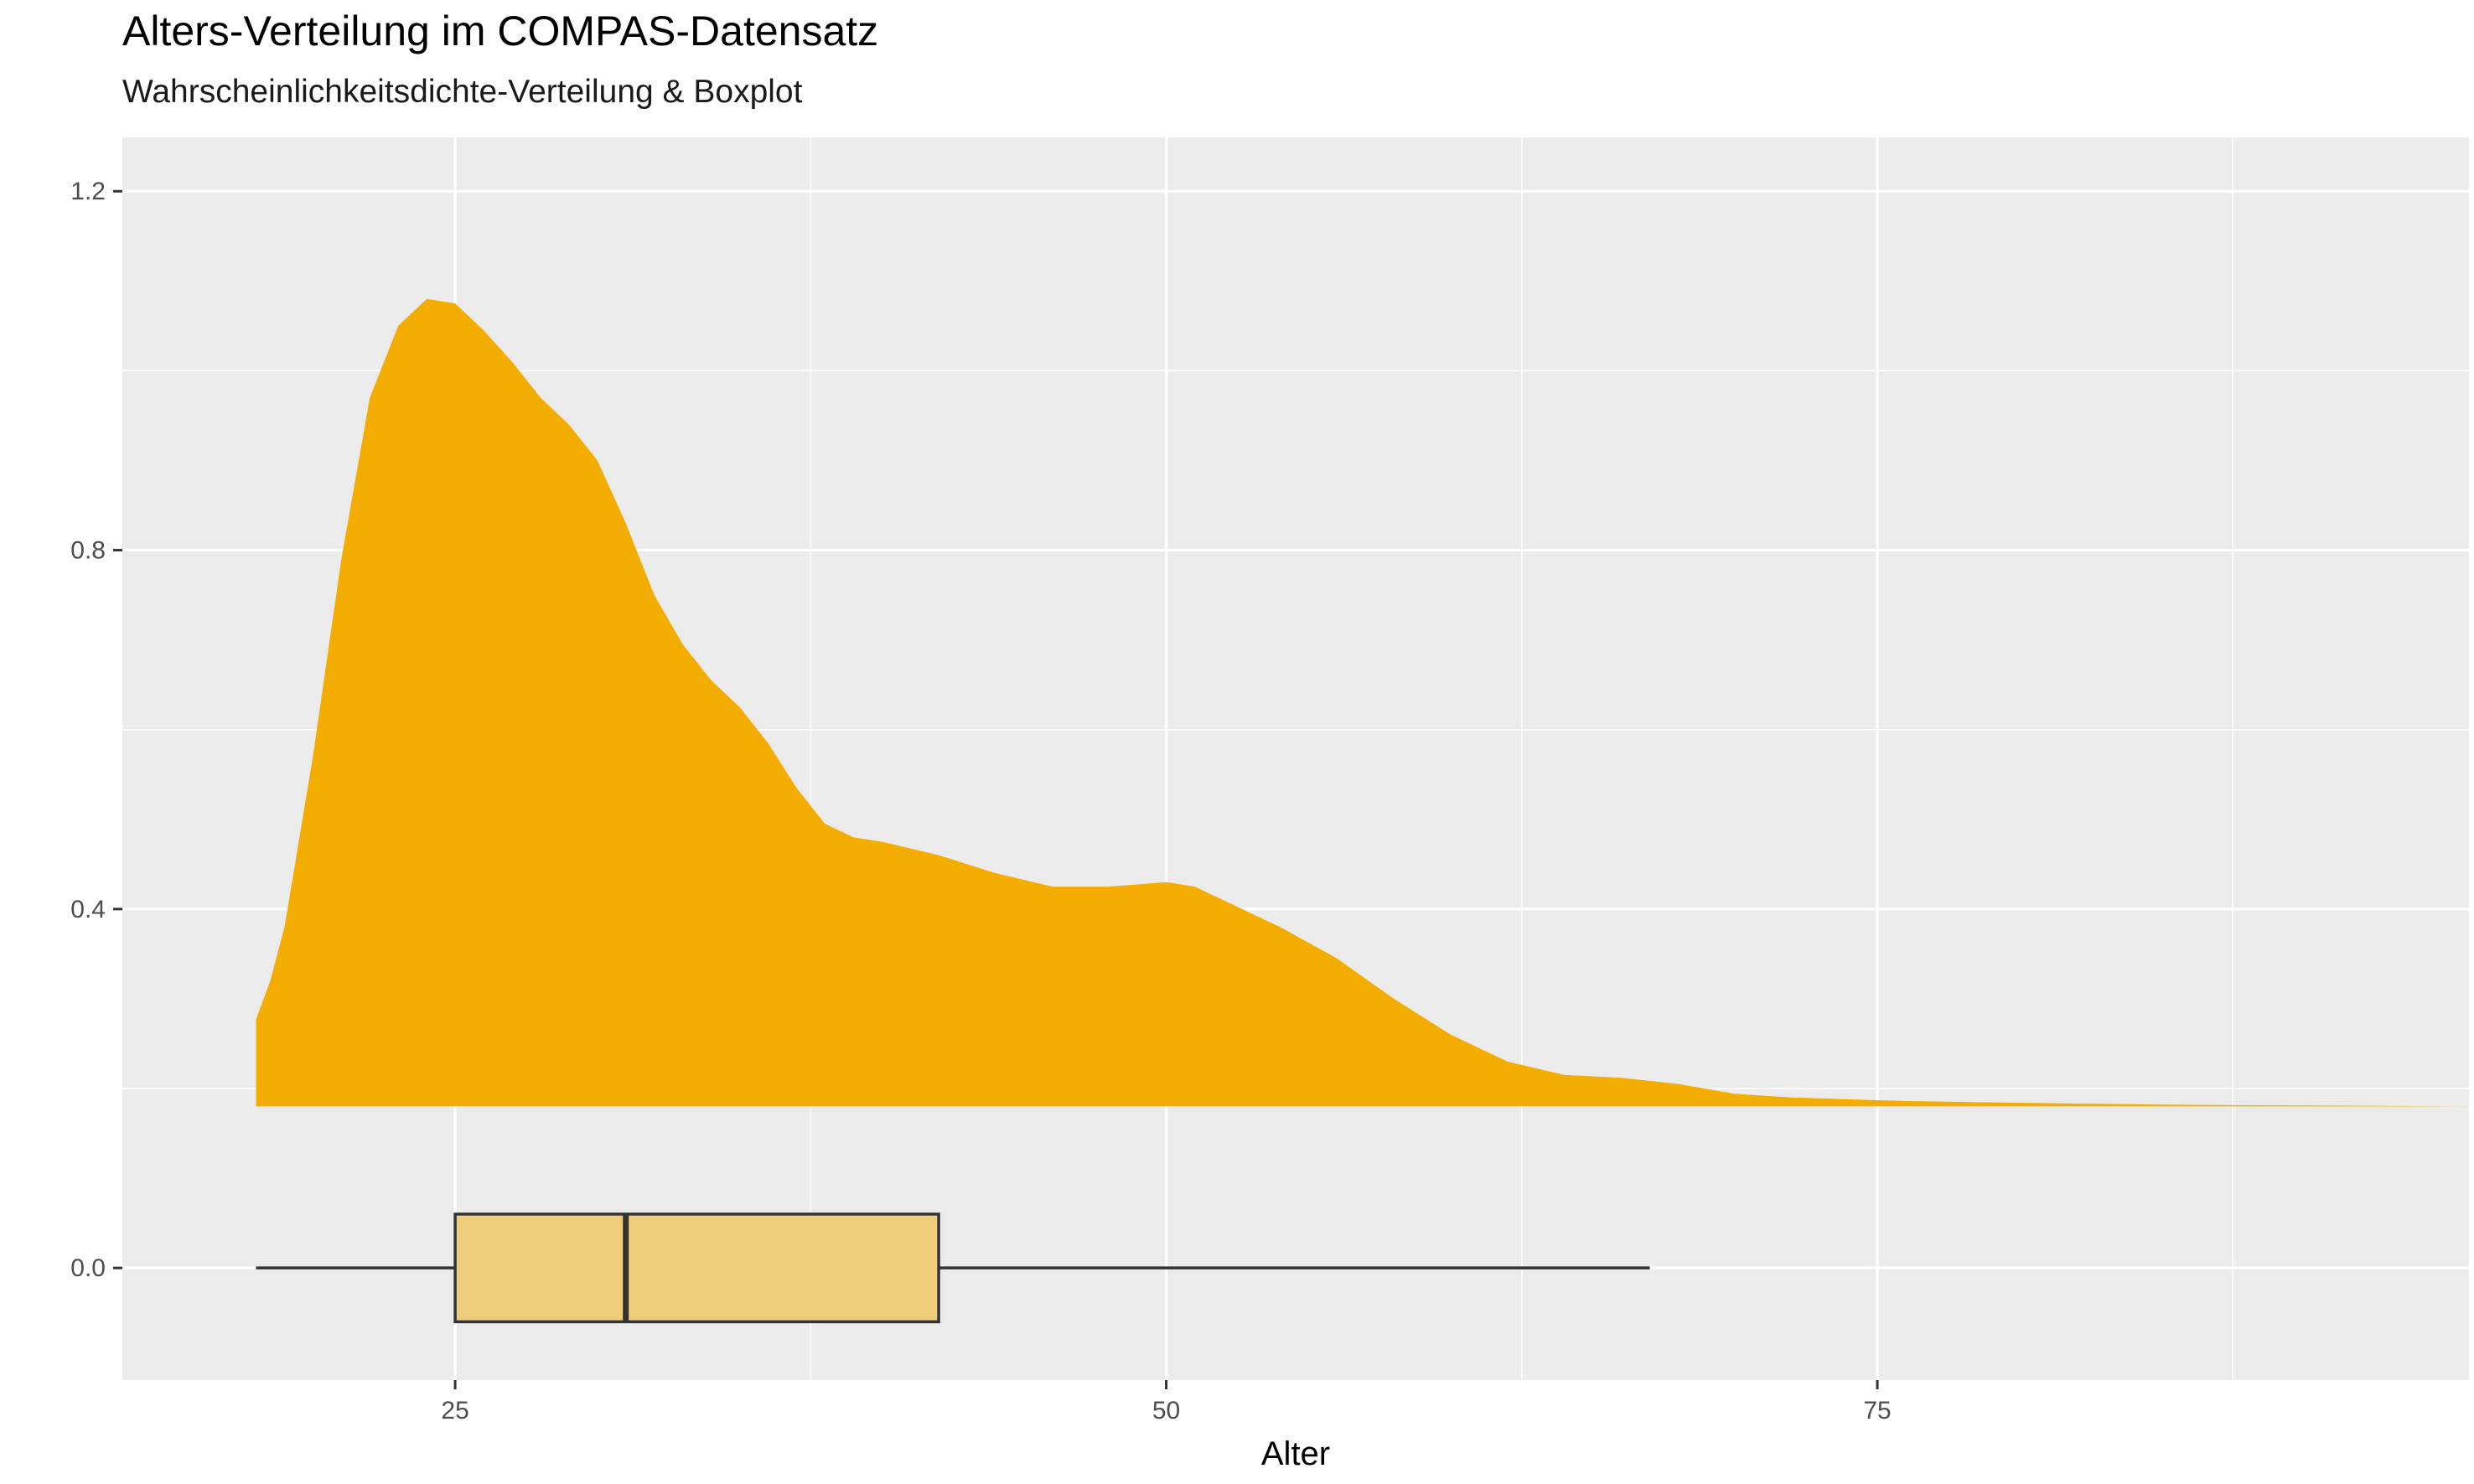 This screenshot has height=1484, width=2474. Describe the element at coordinates (1296, 1454) in the screenshot. I see `x-axis-title: Alter` at that location.